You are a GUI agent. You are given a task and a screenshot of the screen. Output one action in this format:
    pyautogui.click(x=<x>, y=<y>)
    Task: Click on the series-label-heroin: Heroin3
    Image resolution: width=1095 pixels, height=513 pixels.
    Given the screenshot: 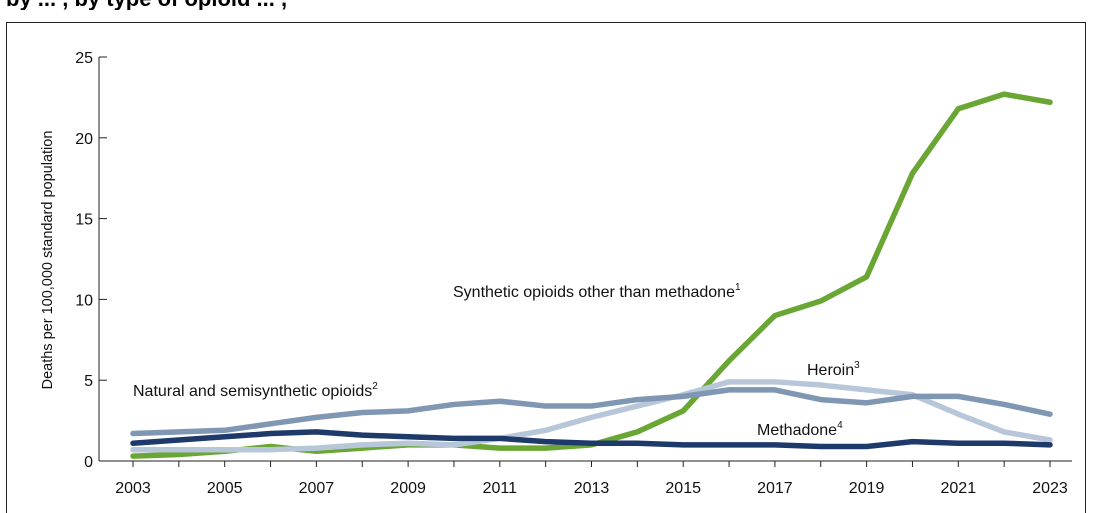 What is the action you would take?
    pyautogui.click(x=833, y=369)
    